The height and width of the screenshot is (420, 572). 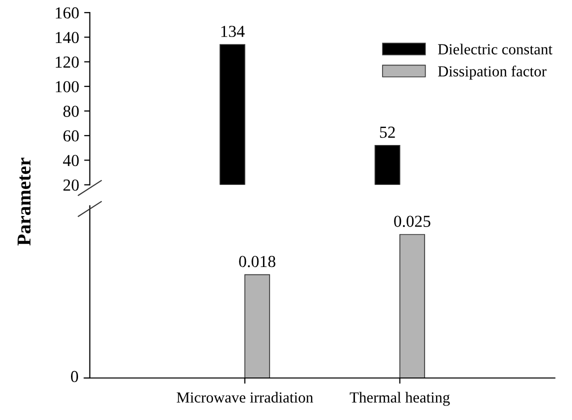 I want to click on legend-label: Dissipation factor, so click(x=492, y=73).